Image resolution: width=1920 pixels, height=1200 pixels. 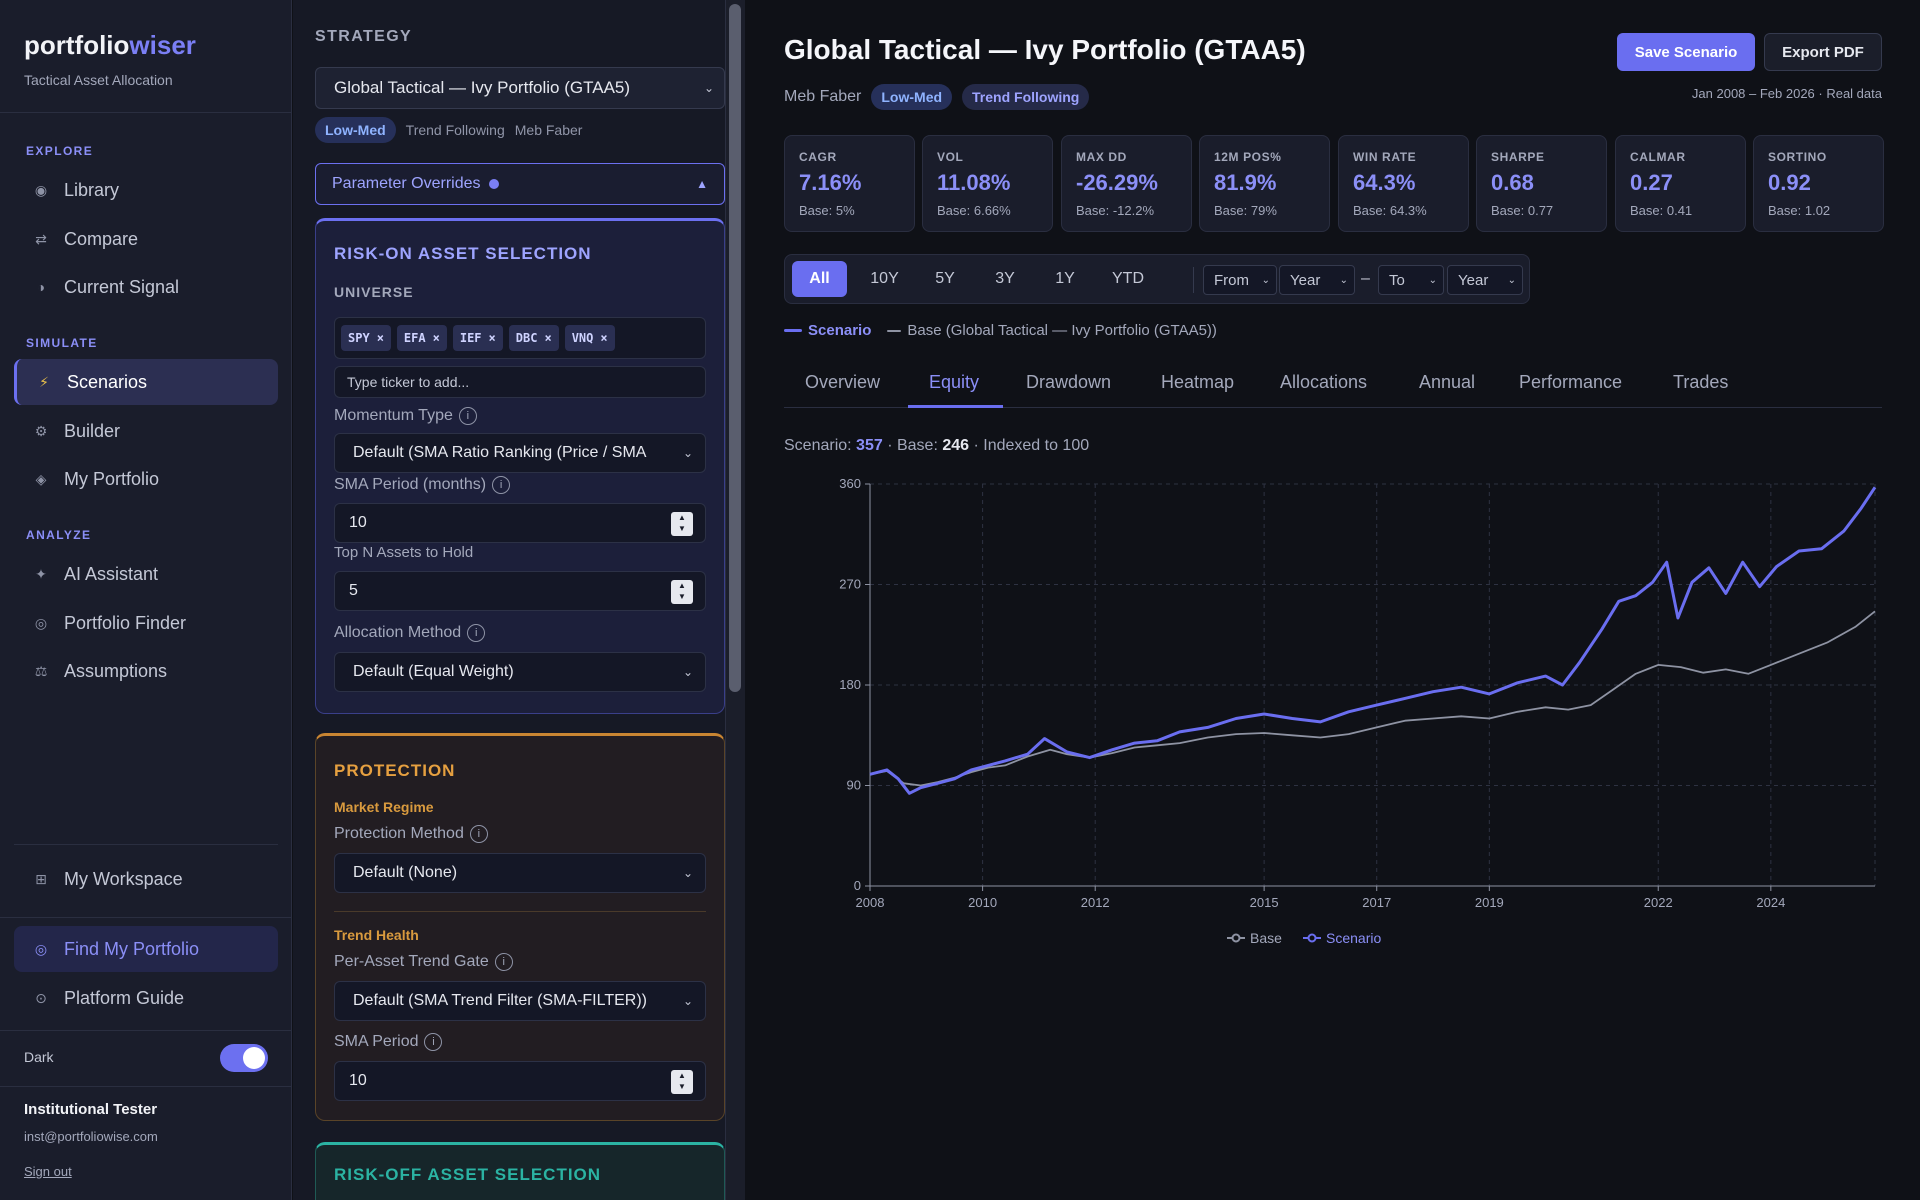 What do you see at coordinates (520, 1001) in the screenshot?
I see `trend-gate-select: Default (SMA Trend Filter (SMA-FILTER)) ⌄` at bounding box center [520, 1001].